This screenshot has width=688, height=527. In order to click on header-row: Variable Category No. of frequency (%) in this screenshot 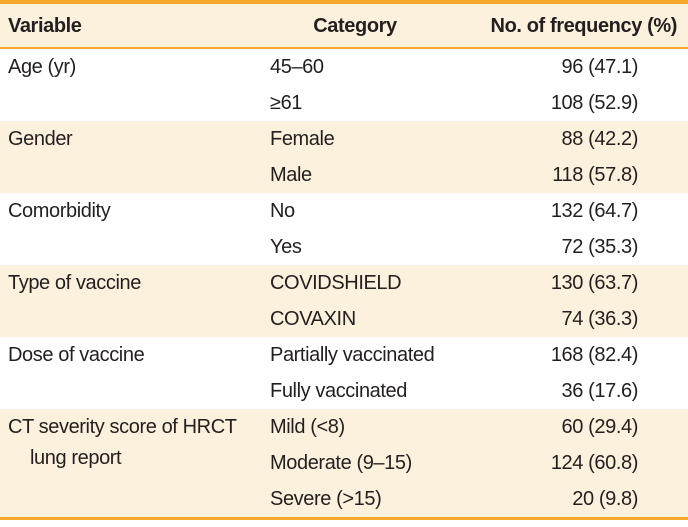, I will do `click(344, 26)`.